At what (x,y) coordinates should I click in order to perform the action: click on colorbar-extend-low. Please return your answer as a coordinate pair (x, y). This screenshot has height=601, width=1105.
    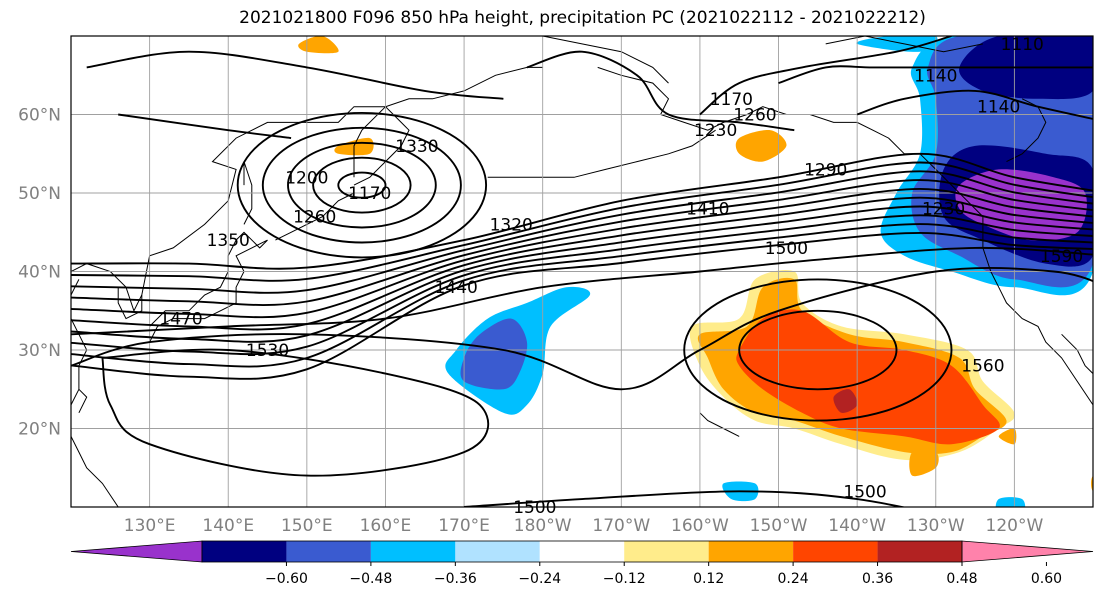
    Looking at the image, I should click on (136, 551).